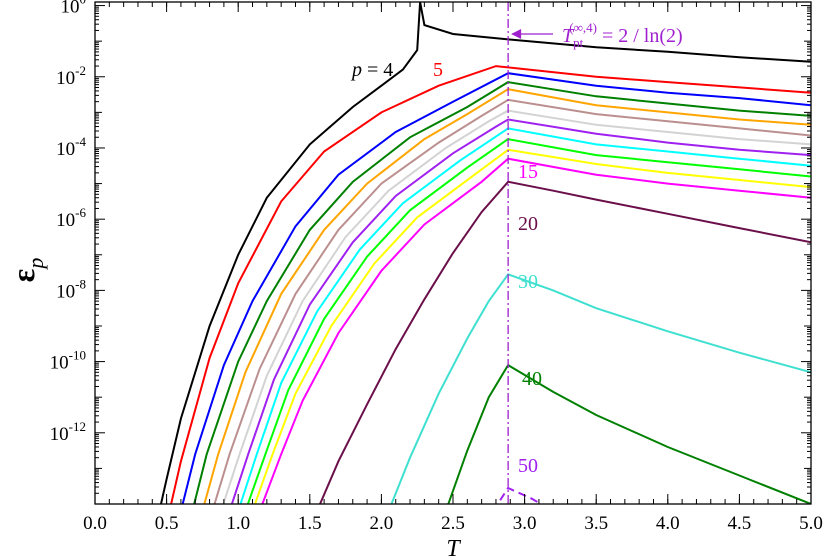 The height and width of the screenshot is (560, 830). I want to click on y-tick-label: 10⁻⁸, so click(71, 289).